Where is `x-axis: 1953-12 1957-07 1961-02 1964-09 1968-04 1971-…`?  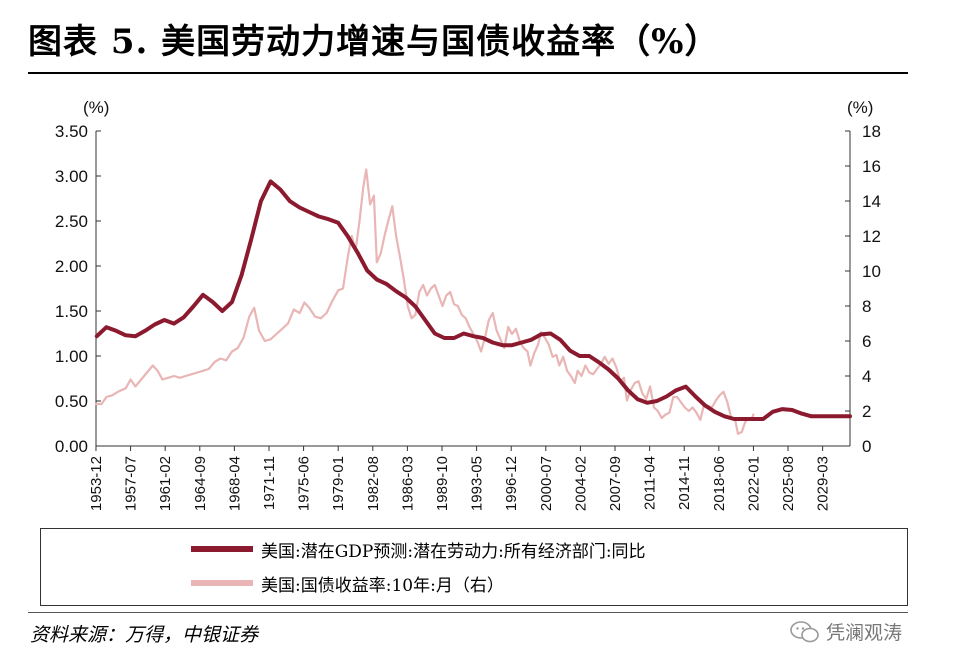
x-axis: 1953-12 1957-07 1961-02 1964-09 1968-04 1971-… is located at coordinates (460, 478).